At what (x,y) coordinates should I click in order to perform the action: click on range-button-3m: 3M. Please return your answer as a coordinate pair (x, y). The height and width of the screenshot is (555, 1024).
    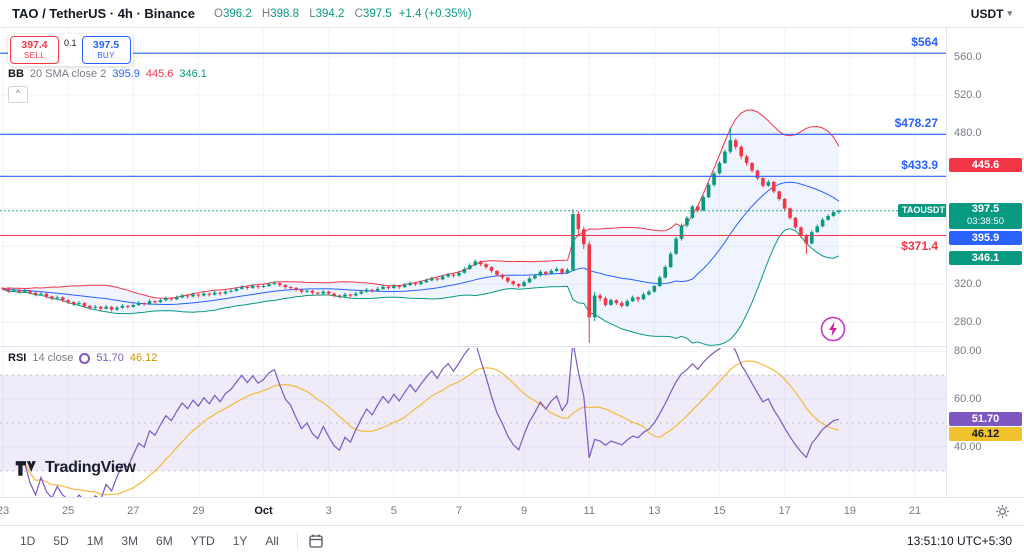
    Looking at the image, I should click on (130, 540).